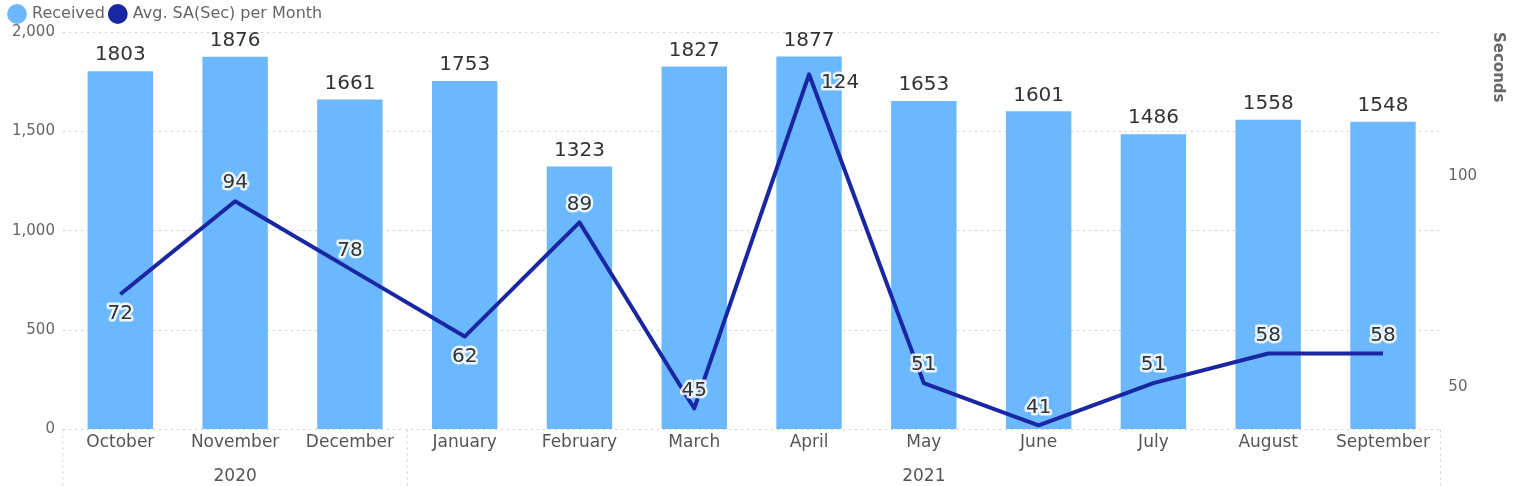 This screenshot has width=1513, height=486. What do you see at coordinates (120, 53) in the screenshot?
I see `data-label: 1803` at bounding box center [120, 53].